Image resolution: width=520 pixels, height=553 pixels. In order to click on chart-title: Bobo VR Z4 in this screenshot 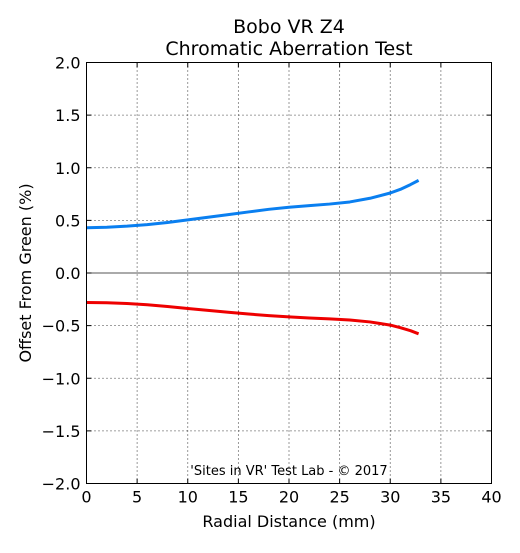, I will do `click(289, 27)`.